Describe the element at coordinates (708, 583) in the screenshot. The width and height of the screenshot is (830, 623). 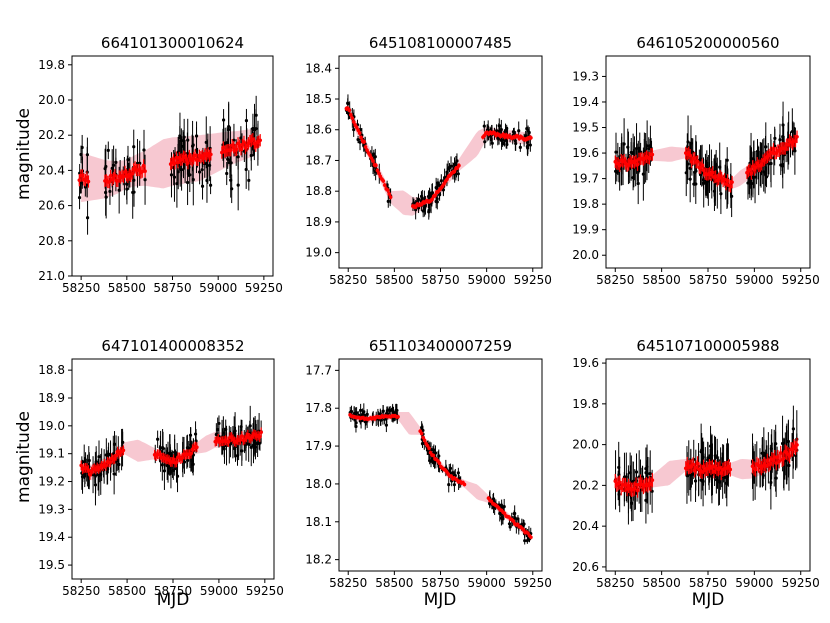
I see `x-tick-label: 58750` at that location.